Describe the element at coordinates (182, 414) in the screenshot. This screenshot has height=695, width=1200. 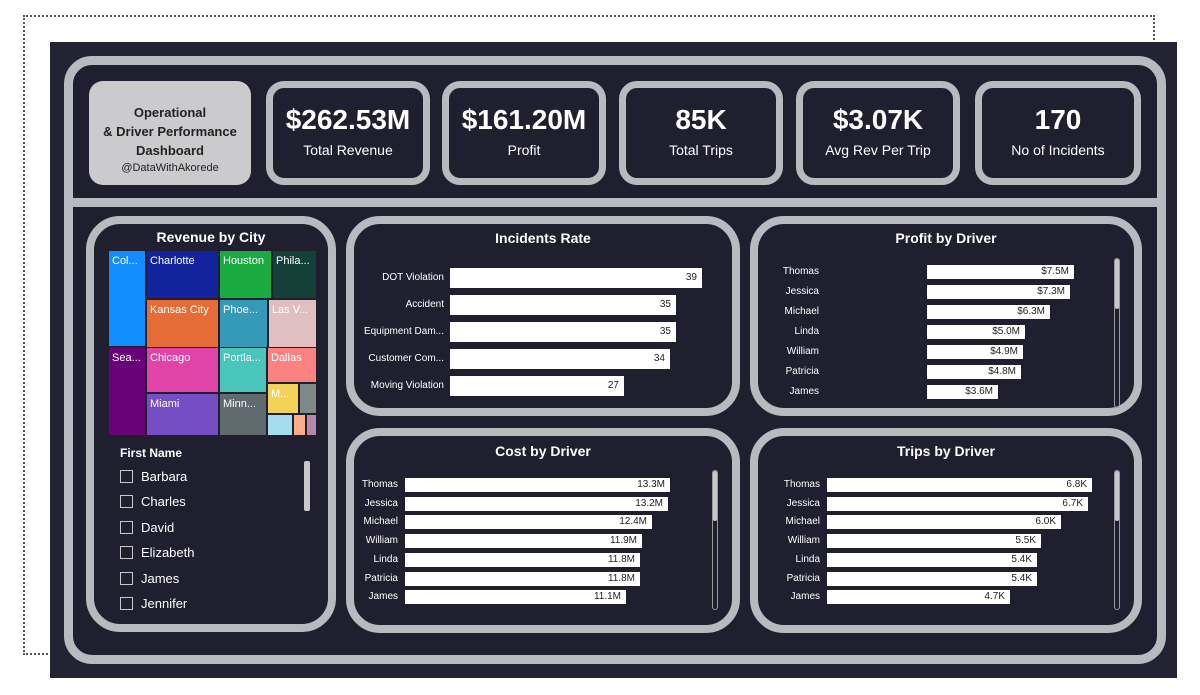
I see `treemap-tile: Miami` at that location.